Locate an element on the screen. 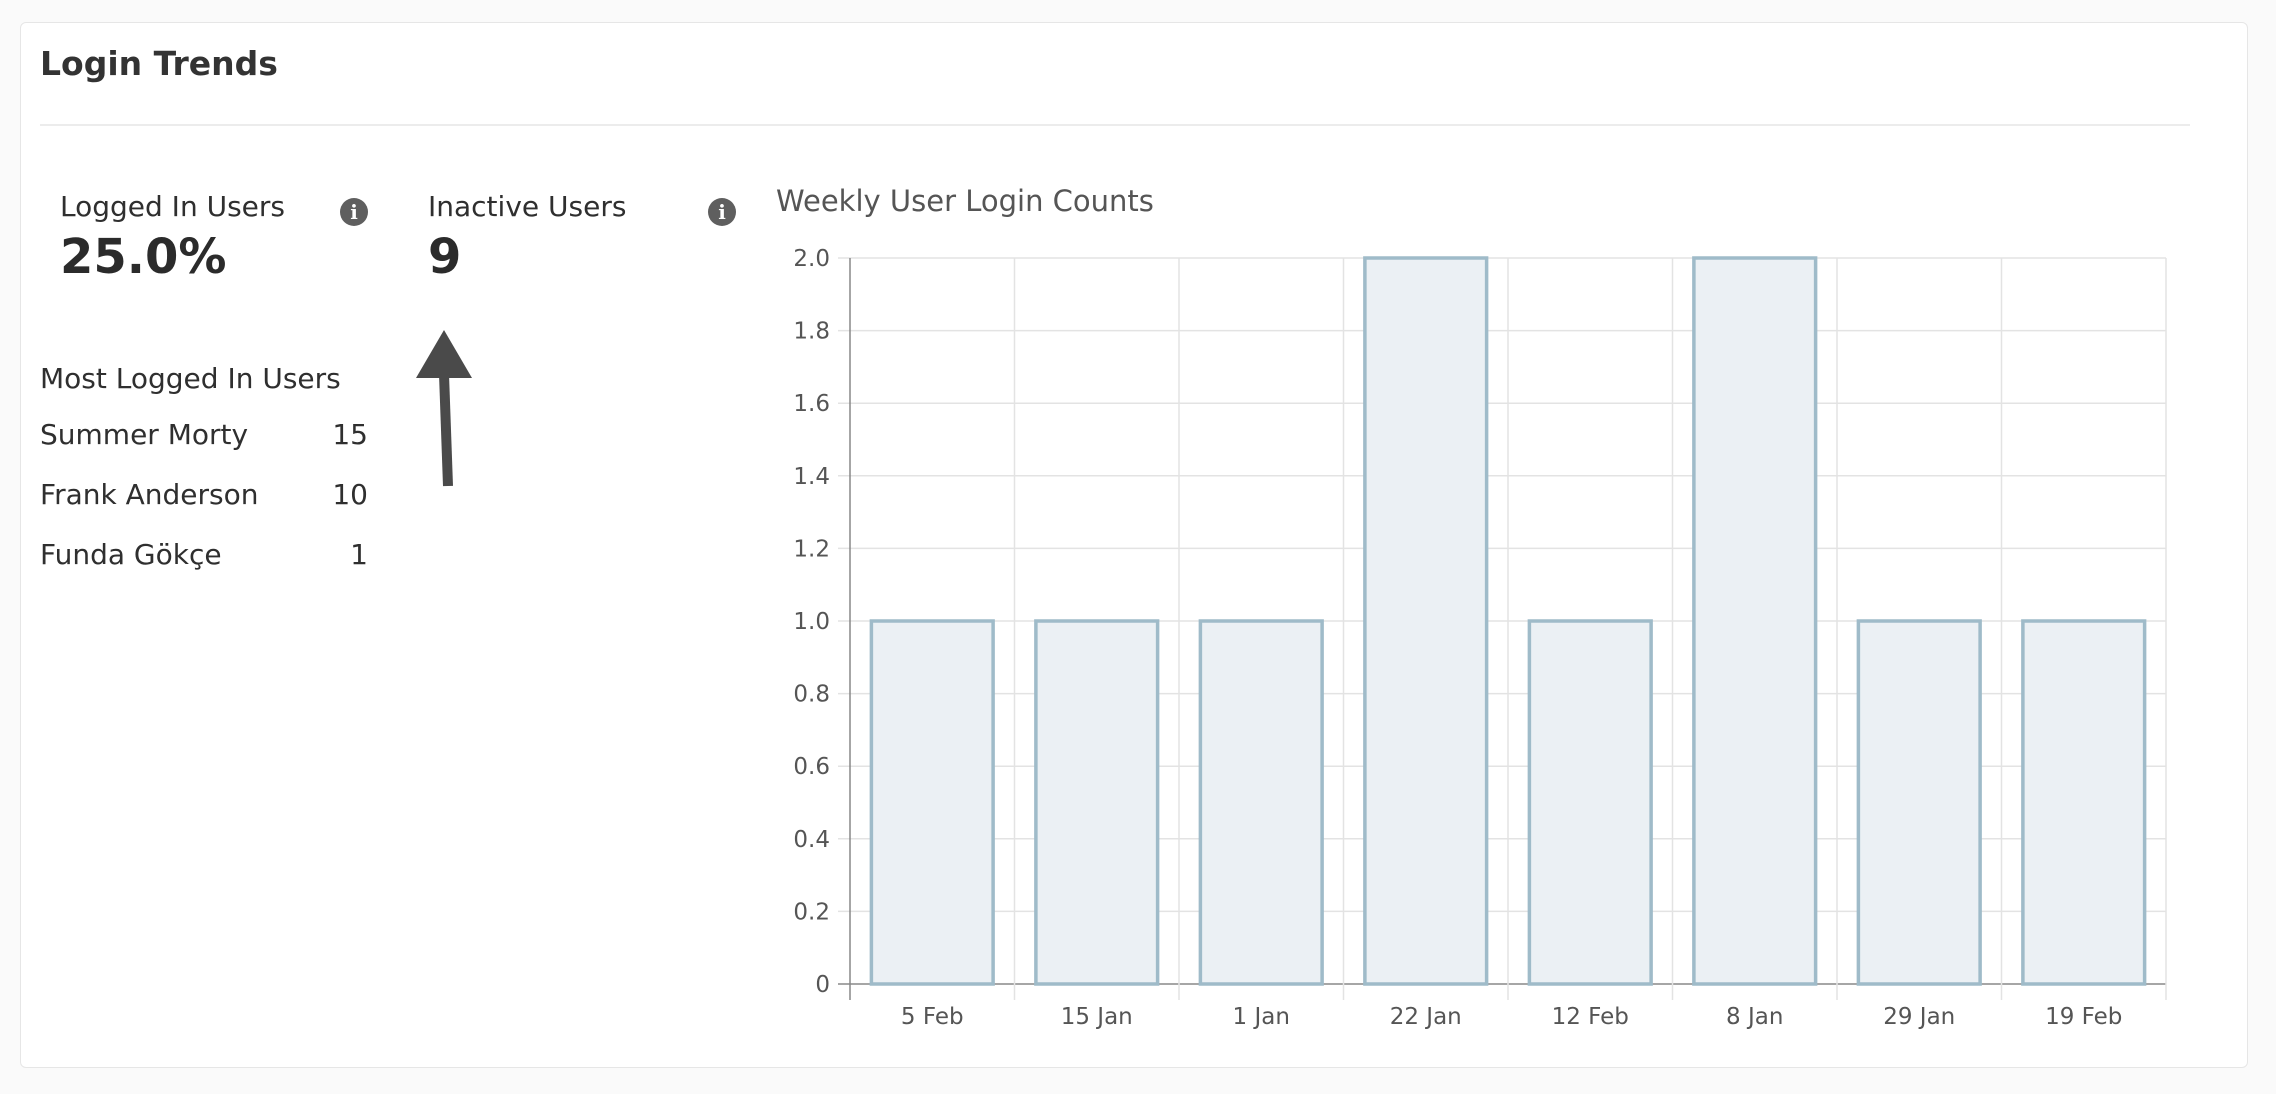 The width and height of the screenshot is (2276, 1094). x-tick-label: 29 Jan is located at coordinates (1919, 1017).